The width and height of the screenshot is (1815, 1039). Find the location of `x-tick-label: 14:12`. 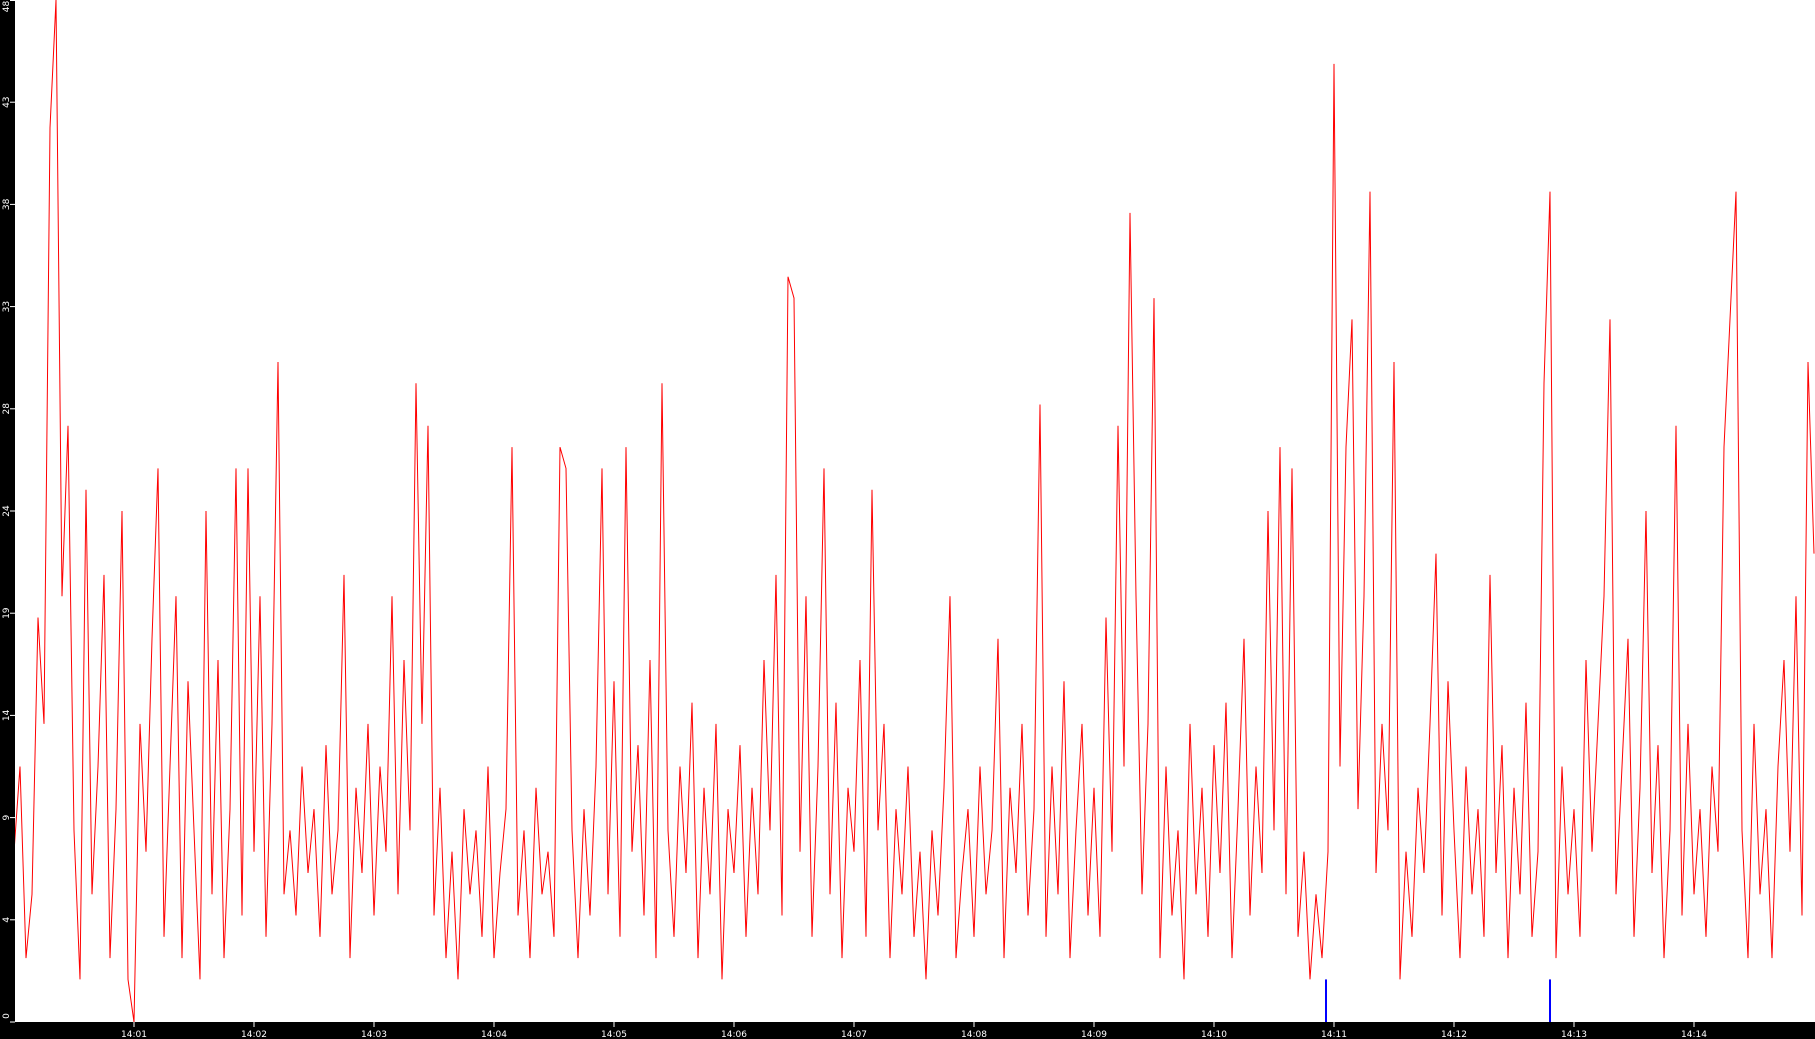

x-tick-label: 14:12 is located at coordinates (1454, 1034).